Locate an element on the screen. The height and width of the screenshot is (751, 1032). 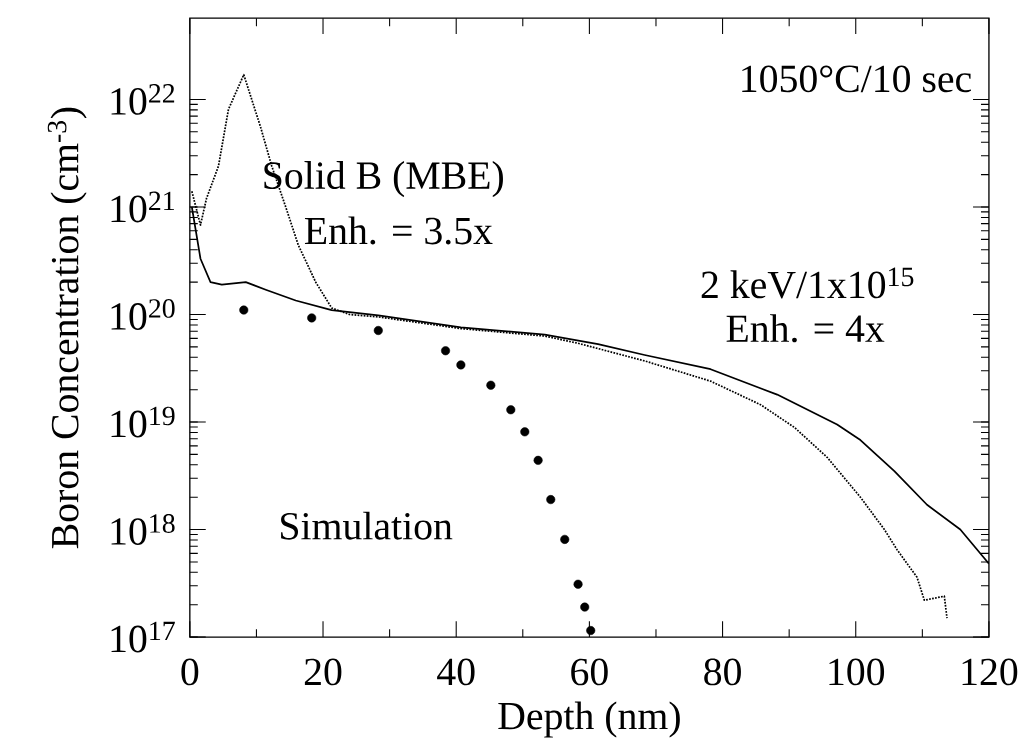
x-tick-label: 80 is located at coordinates (722, 672).